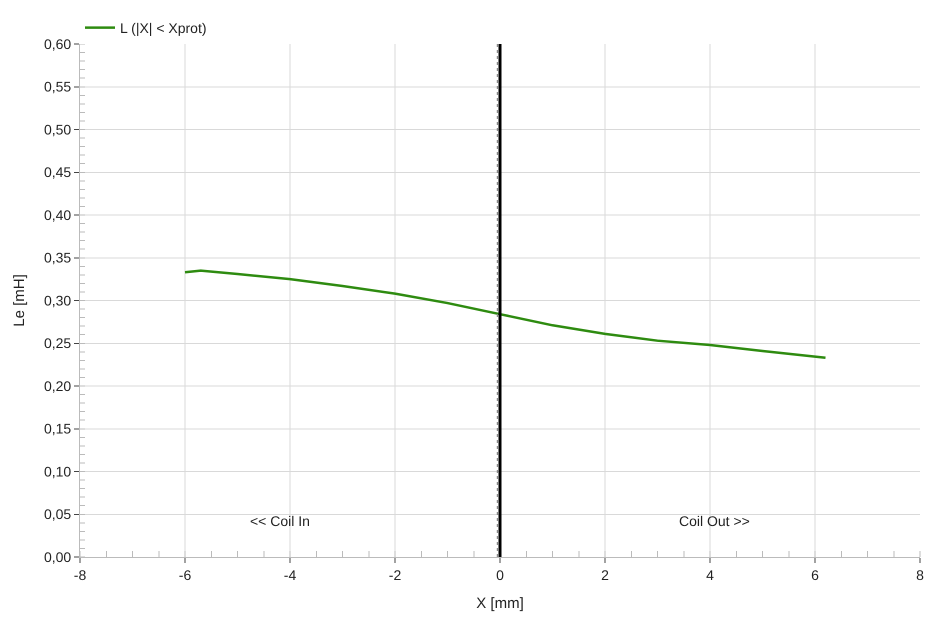 This screenshot has width=945, height=620. What do you see at coordinates (710, 574) in the screenshot?
I see `x-tick-label: 4` at bounding box center [710, 574].